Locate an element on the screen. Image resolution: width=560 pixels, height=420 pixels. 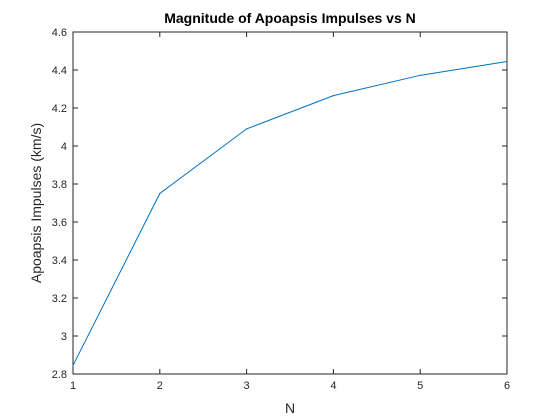
x-tick-label: 3 is located at coordinates (247, 386).